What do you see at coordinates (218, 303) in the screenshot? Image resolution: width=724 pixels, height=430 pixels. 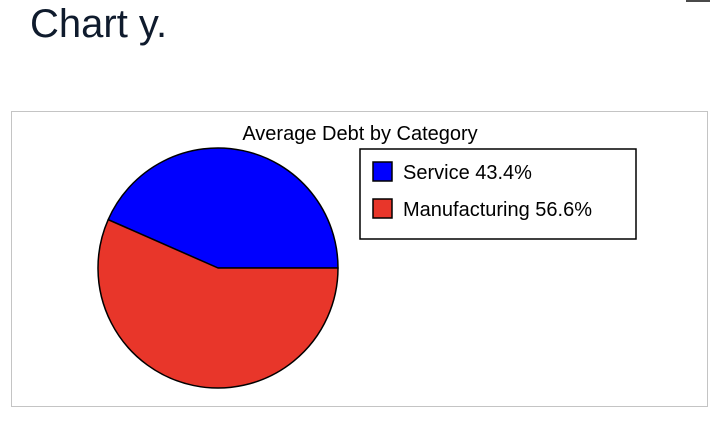 I see `pie-slice-manufacturing` at bounding box center [218, 303].